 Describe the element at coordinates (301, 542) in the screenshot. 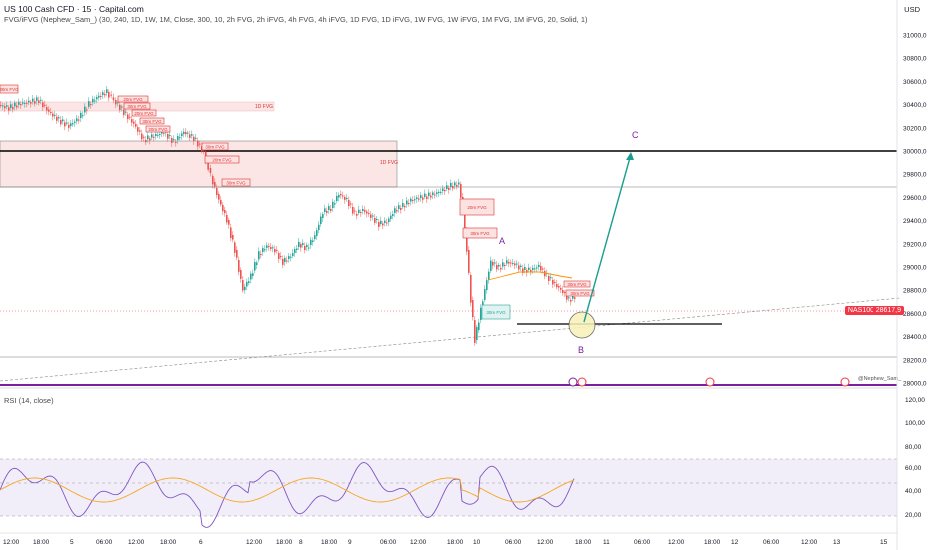

I see `time-tick: 8` at that location.